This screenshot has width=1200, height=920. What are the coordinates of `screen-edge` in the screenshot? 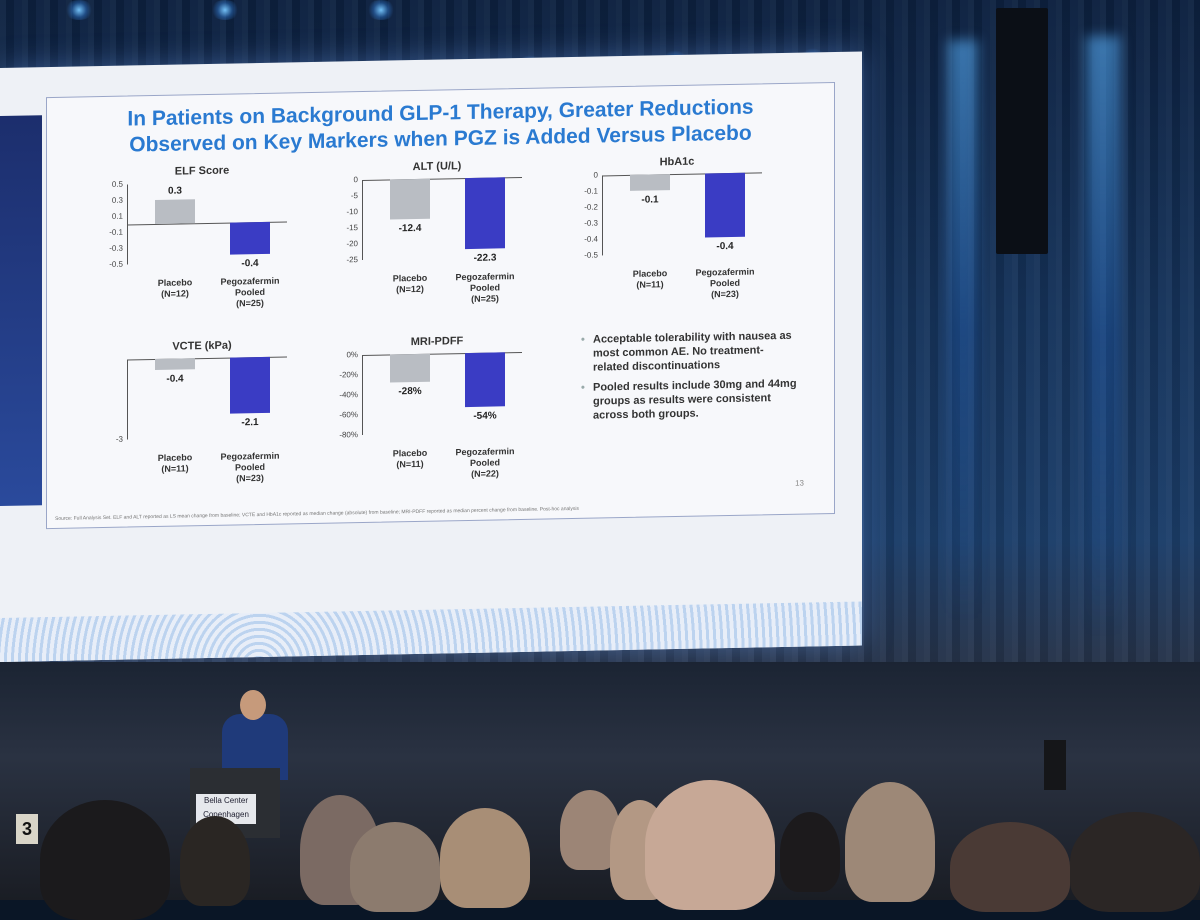 It's located at (21, 311).